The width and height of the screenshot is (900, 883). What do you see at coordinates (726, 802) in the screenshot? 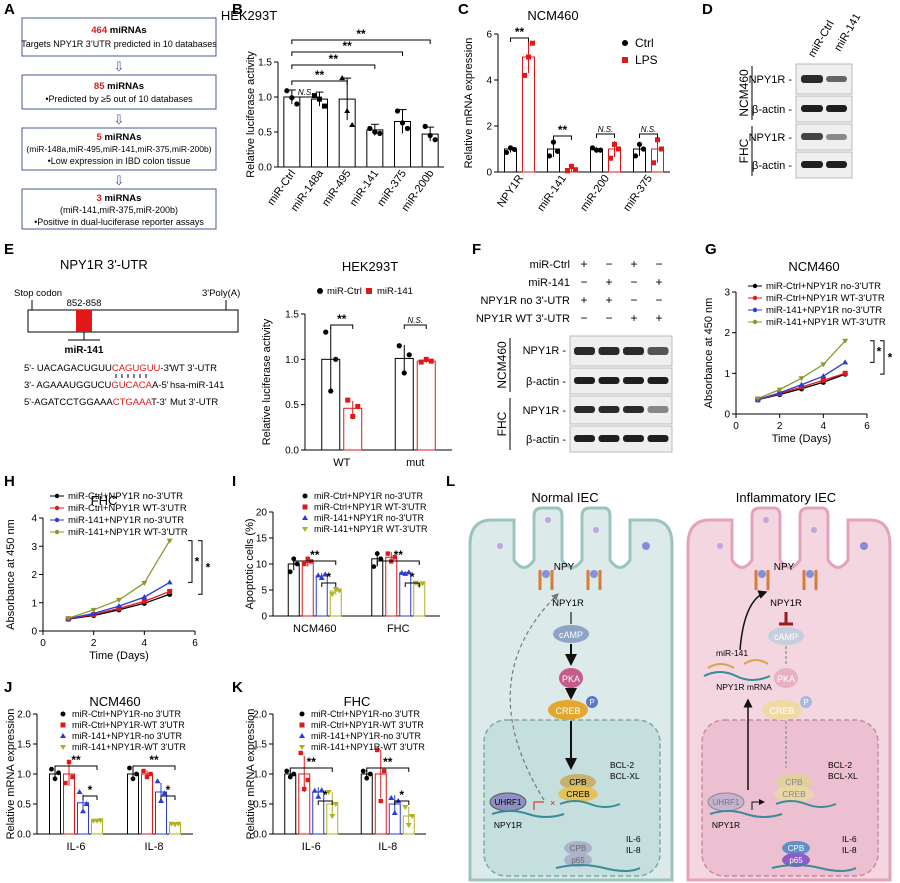
I see `uhrf1-label-inflam: UHRF1` at bounding box center [726, 802].